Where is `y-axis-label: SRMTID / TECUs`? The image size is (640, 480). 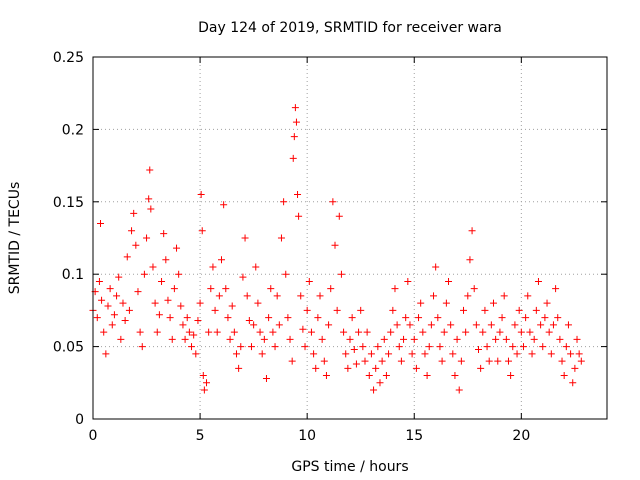 y-axis-label: SRMTID / TECUs is located at coordinates (15, 238).